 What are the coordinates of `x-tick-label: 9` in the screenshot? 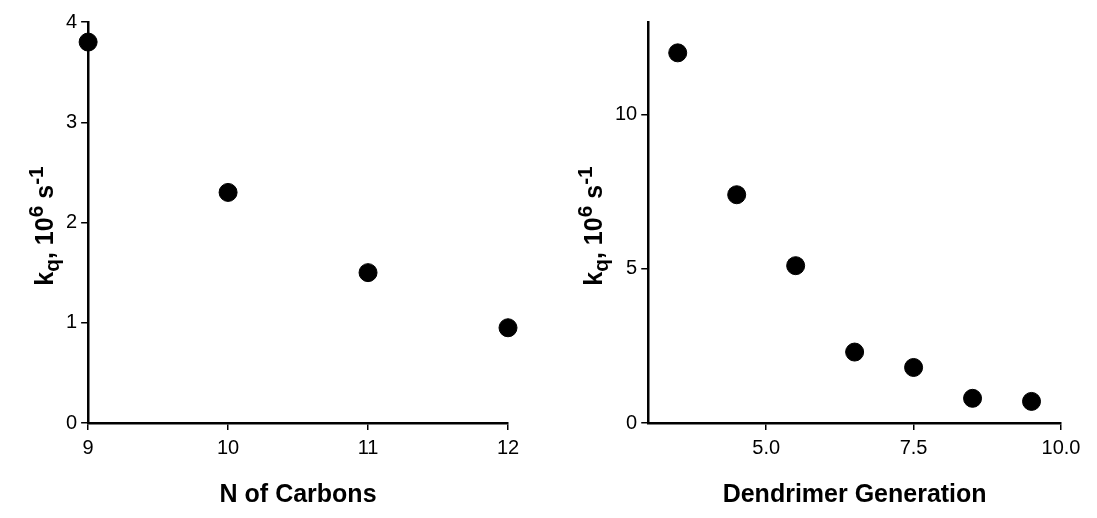 It's located at (88, 446).